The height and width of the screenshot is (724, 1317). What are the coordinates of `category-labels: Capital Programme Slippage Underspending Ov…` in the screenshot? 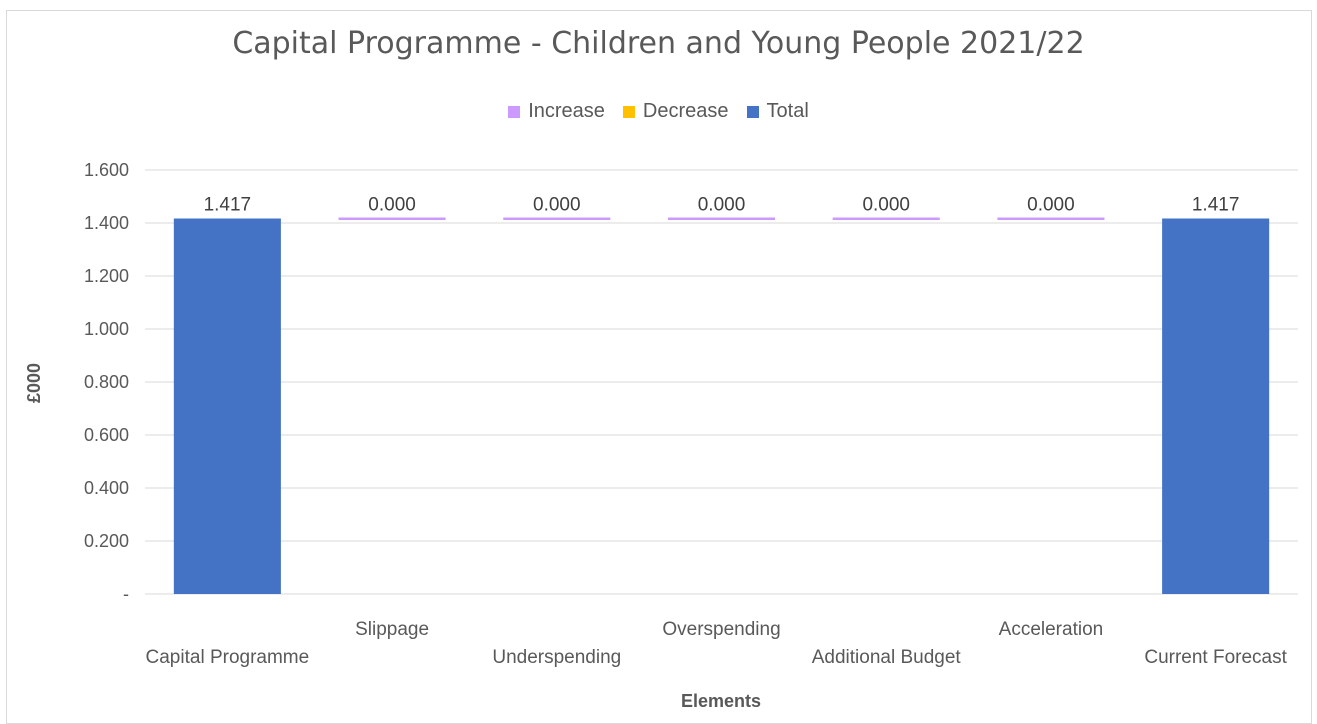 It's located at (717, 643).